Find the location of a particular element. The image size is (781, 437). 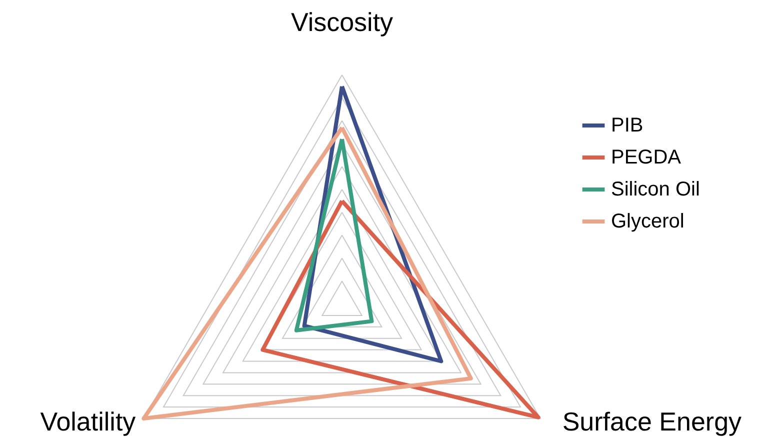

legend-label: Glycerol is located at coordinates (647, 221).